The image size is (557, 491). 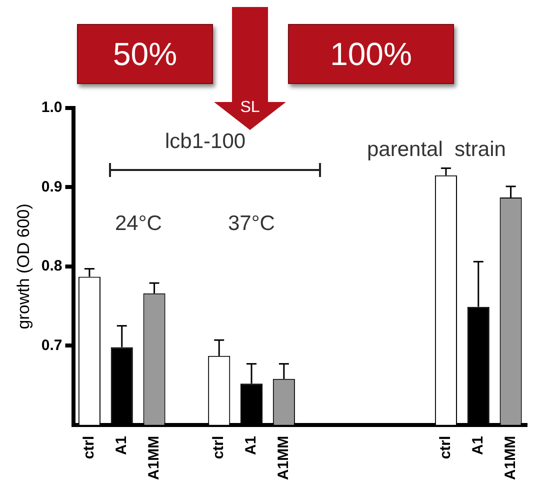 What do you see at coordinates (138, 224) in the screenshot?
I see `annotation: 24°C` at bounding box center [138, 224].